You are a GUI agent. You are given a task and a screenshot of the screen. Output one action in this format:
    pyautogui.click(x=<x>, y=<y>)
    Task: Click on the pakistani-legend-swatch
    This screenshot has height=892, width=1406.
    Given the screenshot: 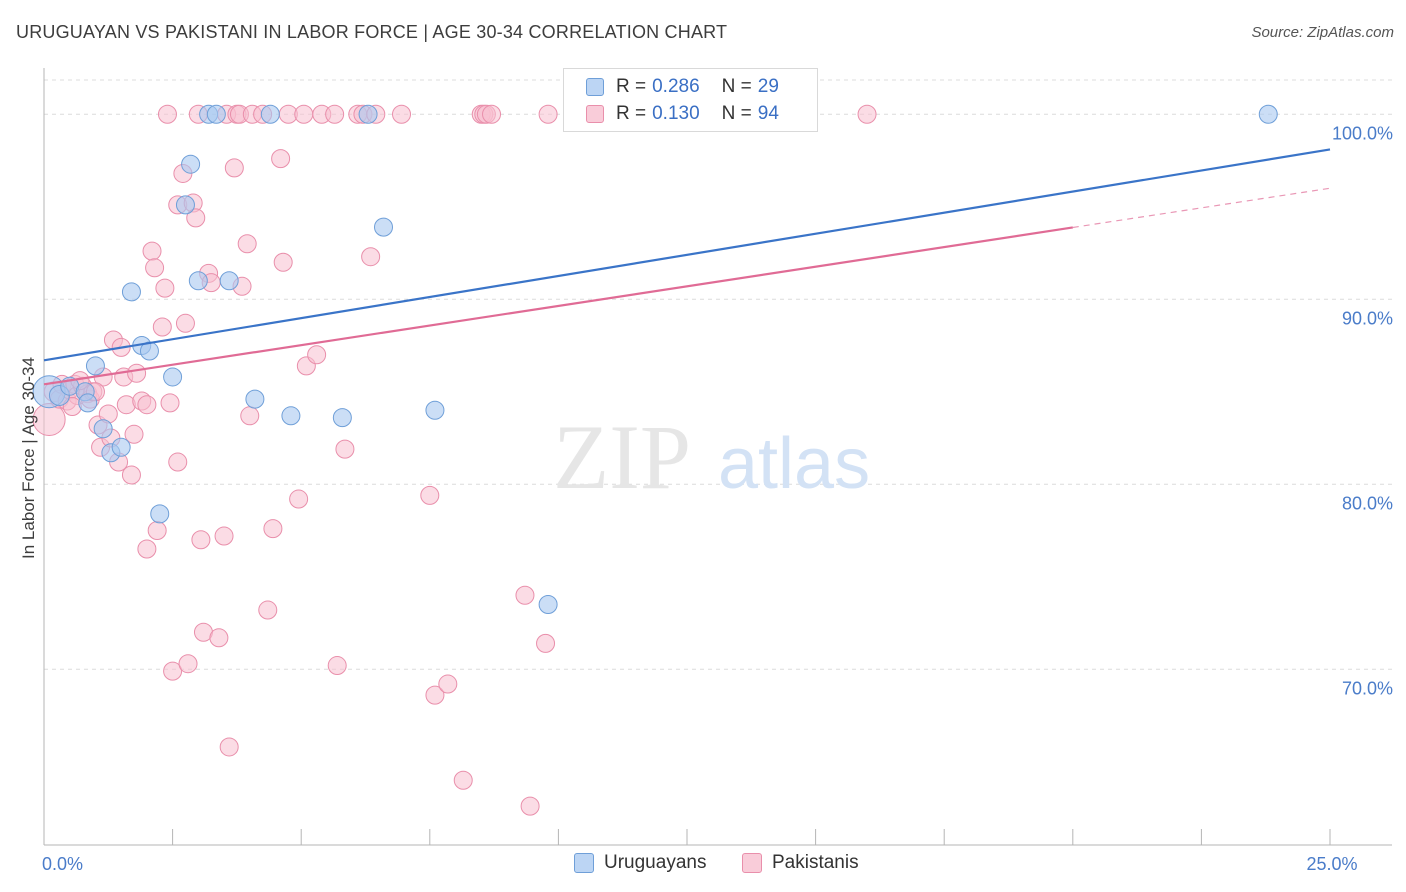 What is the action you would take?
    pyautogui.click(x=752, y=863)
    